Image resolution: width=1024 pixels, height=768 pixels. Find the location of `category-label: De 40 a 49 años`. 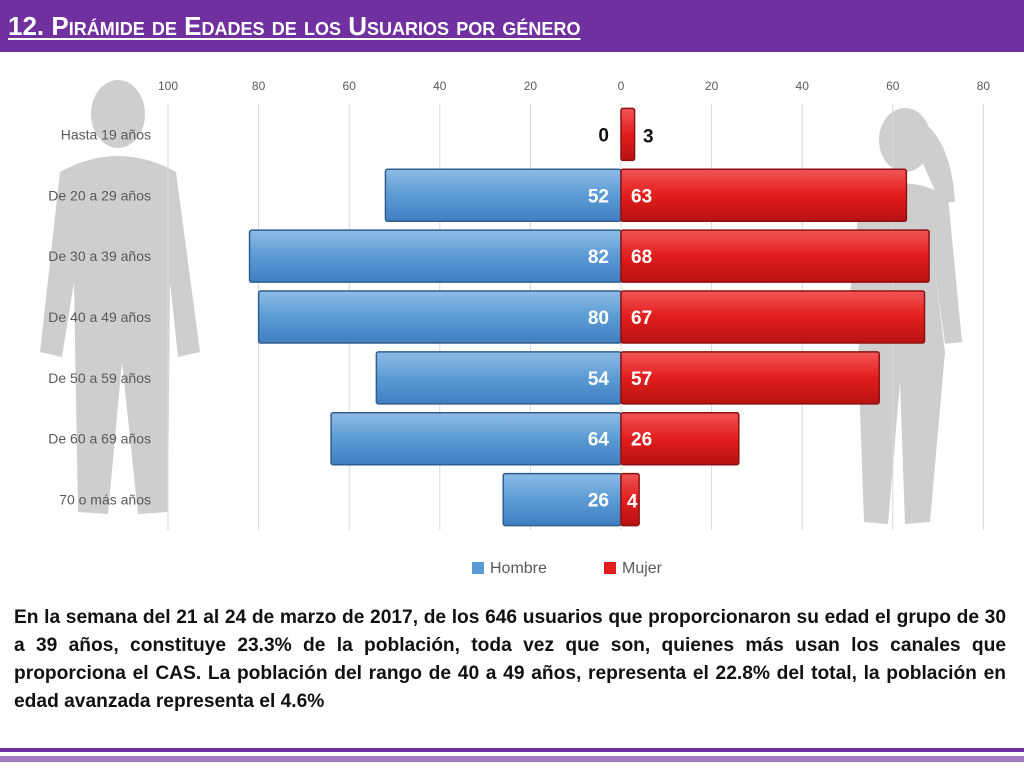

category-label: De 40 a 49 años is located at coordinates (99, 317).